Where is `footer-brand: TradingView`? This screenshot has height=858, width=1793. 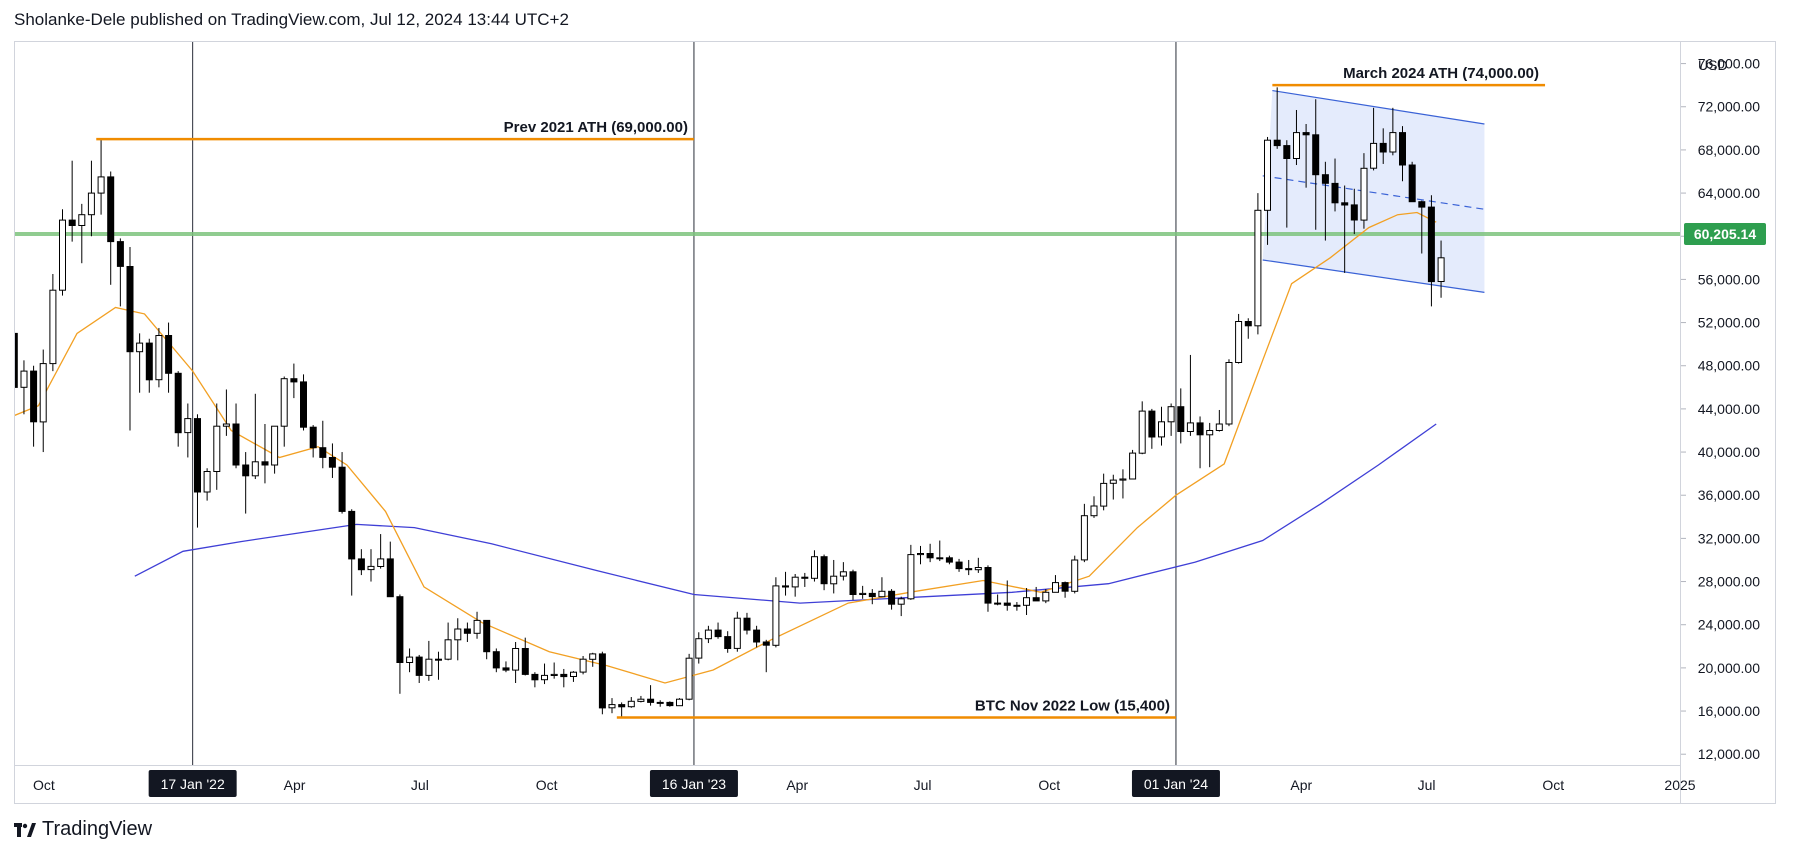
footer-brand: TradingView is located at coordinates (83, 829).